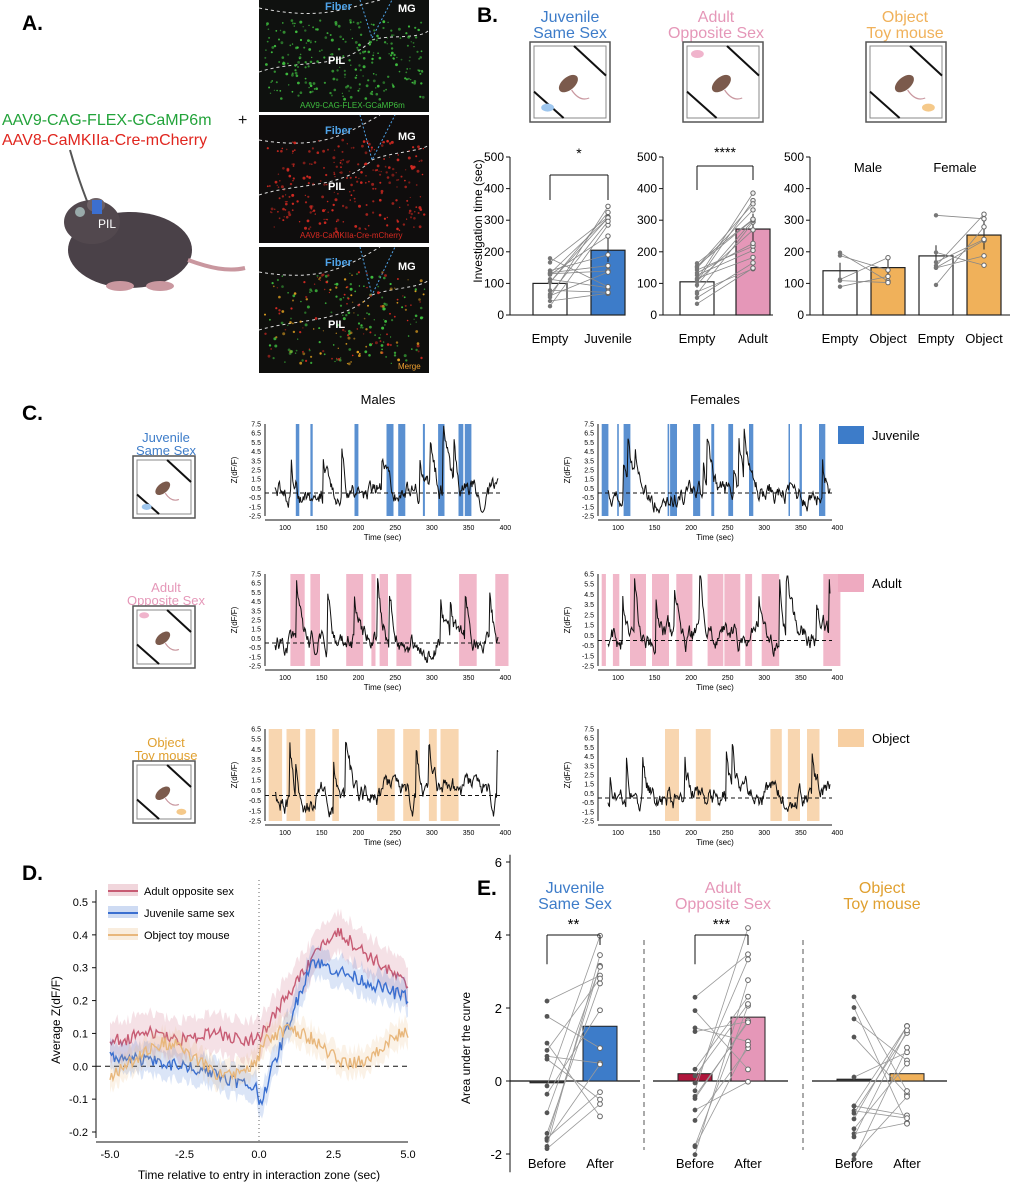 The width and height of the screenshot is (1015, 1200). I want to click on row-title-l2: Same Sex, so click(166, 450).